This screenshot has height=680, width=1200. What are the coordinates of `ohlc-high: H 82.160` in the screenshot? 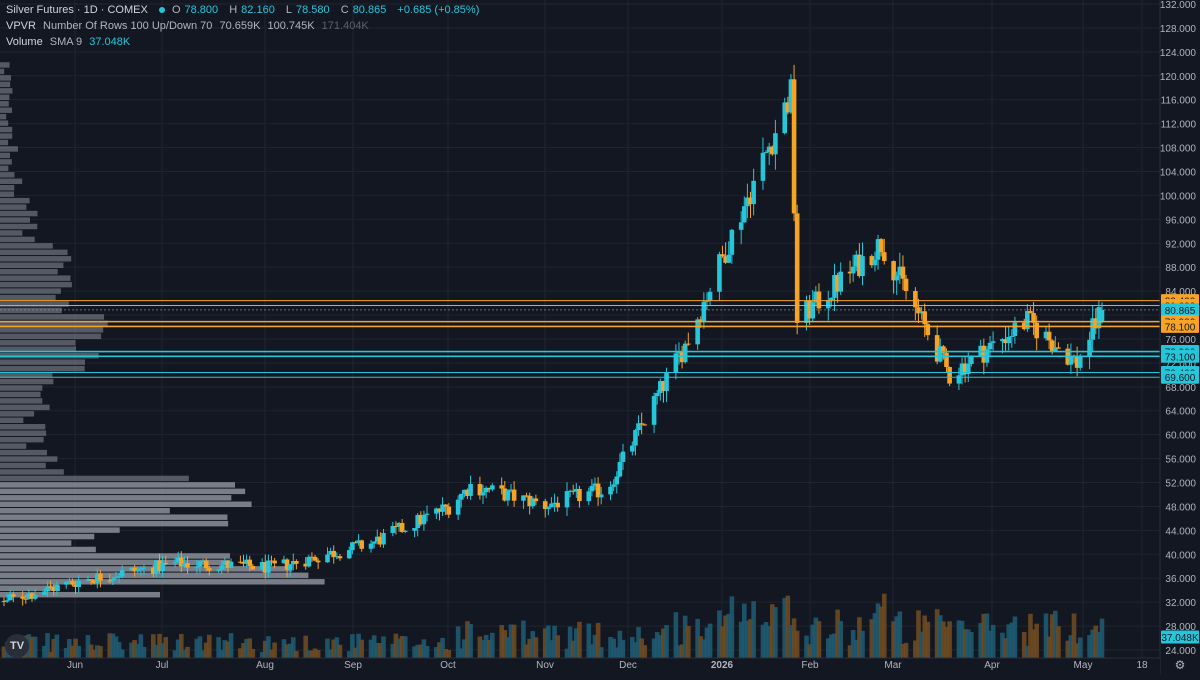 It's located at (252, 10).